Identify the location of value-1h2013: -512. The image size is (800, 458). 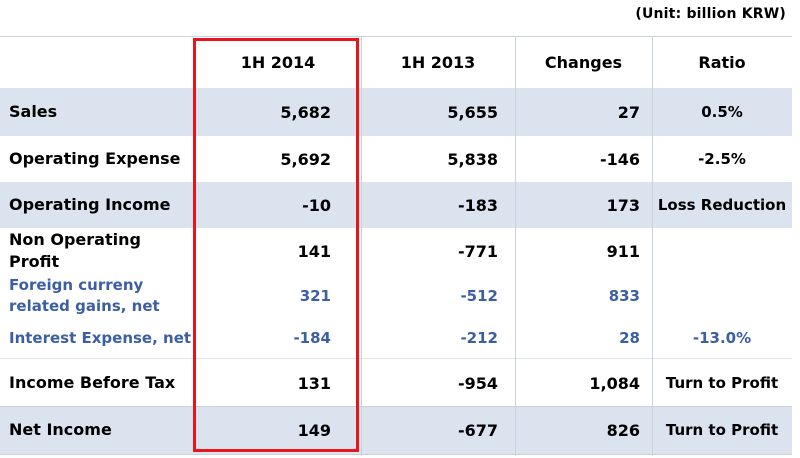
(479, 296).